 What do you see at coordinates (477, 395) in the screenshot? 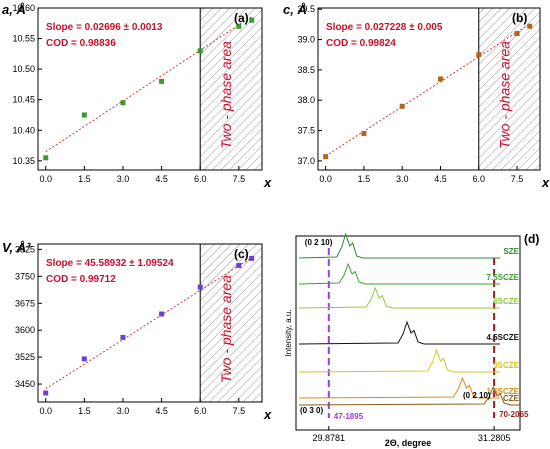
I see `hkl-label: (0 2 10)` at bounding box center [477, 395].